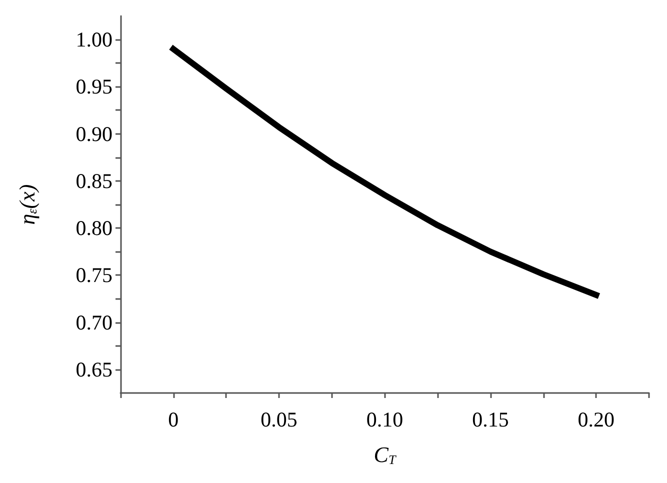 The height and width of the screenshot is (483, 667). What do you see at coordinates (385, 454) in the screenshot?
I see `x-axis-title: CT` at bounding box center [385, 454].